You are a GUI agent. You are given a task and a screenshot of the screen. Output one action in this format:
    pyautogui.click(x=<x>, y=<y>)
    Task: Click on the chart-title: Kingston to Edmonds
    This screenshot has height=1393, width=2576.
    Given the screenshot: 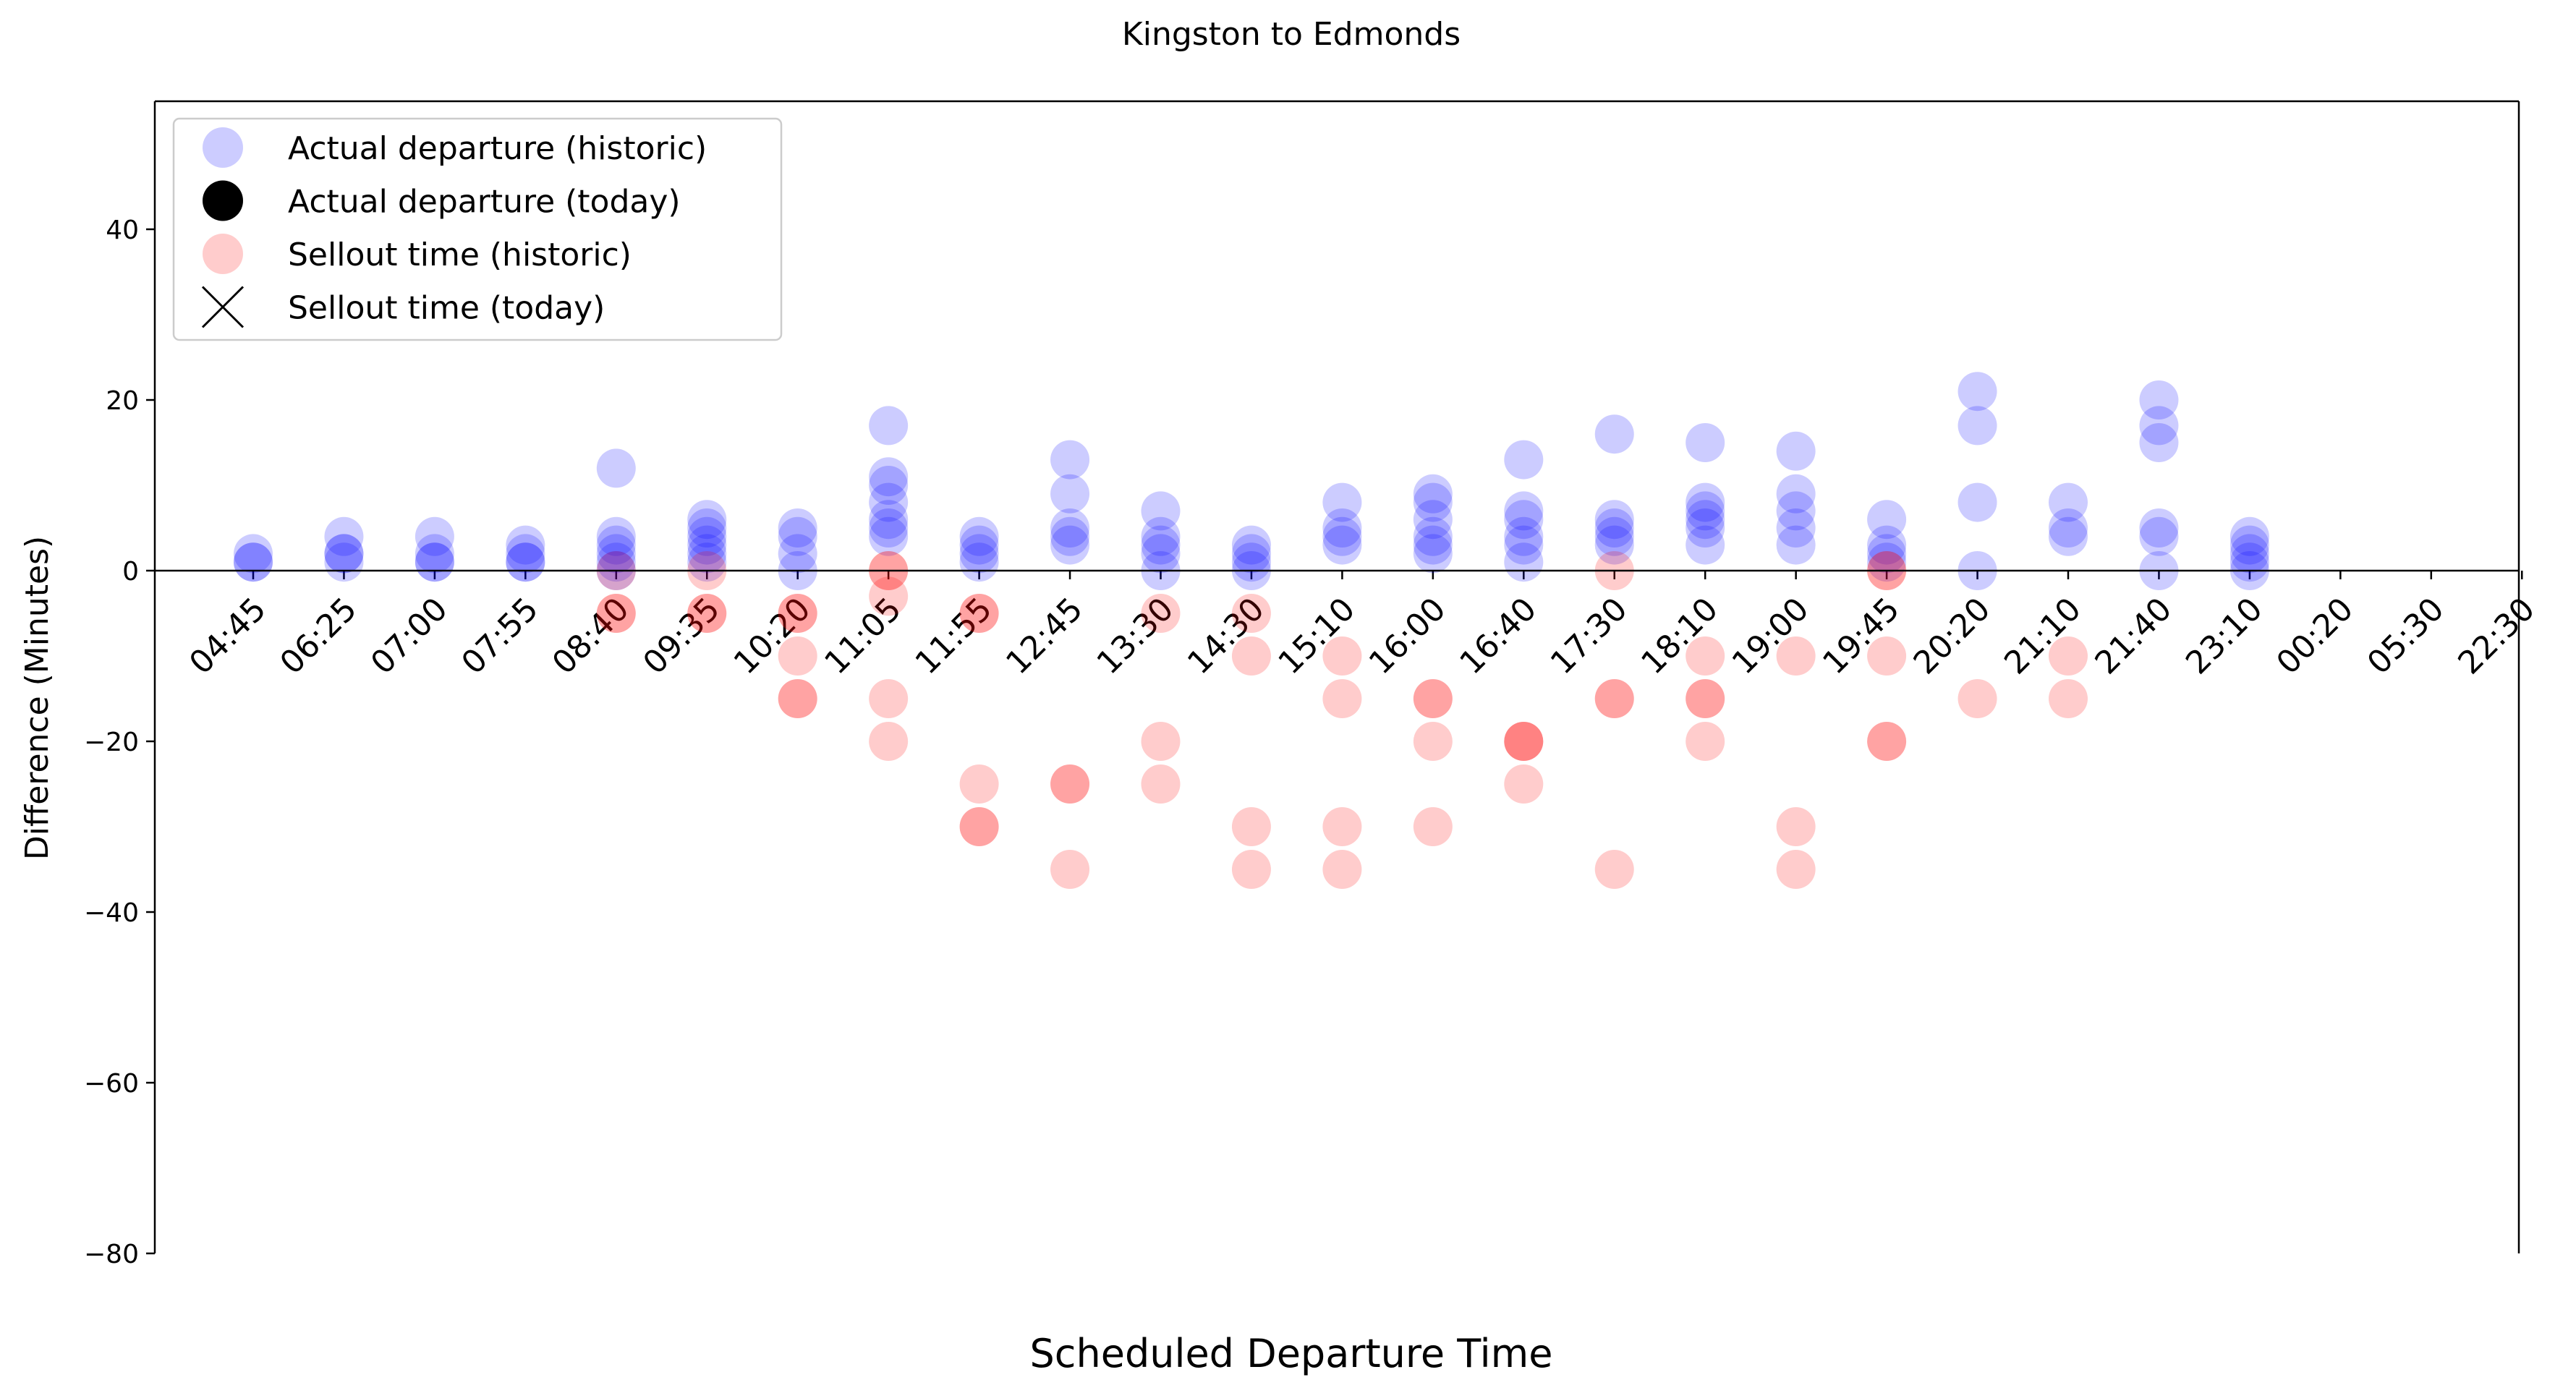 What is the action you would take?
    pyautogui.click(x=1291, y=34)
    